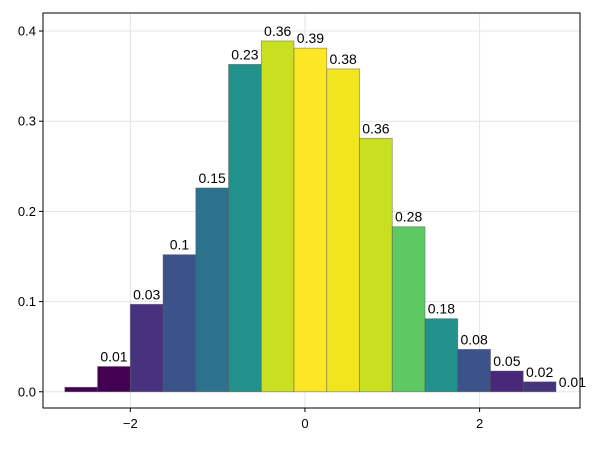 This screenshot has height=451, width=596. I want to click on x-tick-label: 0, so click(304, 423).